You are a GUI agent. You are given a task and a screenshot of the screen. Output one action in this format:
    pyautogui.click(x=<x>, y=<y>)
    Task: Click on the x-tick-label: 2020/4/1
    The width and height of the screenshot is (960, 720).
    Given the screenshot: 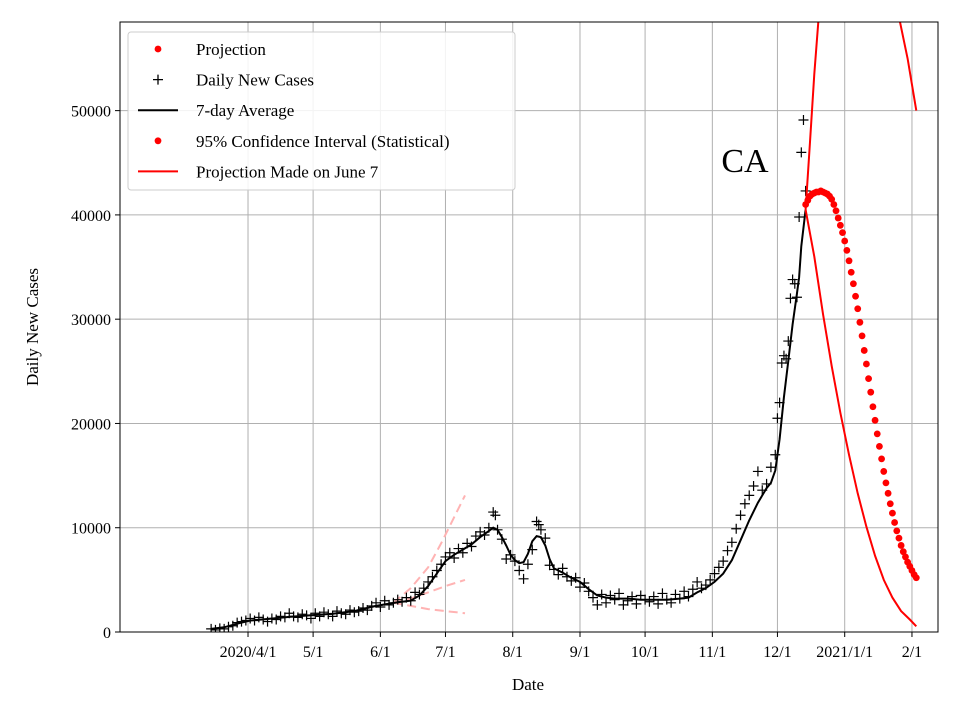 What is the action you would take?
    pyautogui.click(x=248, y=652)
    